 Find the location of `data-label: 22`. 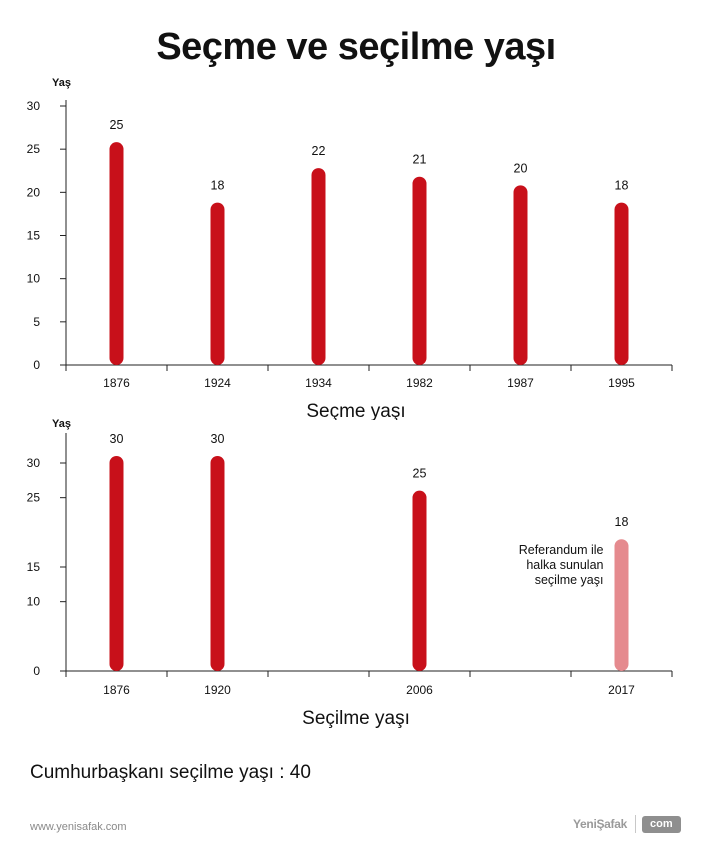

data-label: 22 is located at coordinates (319, 151).